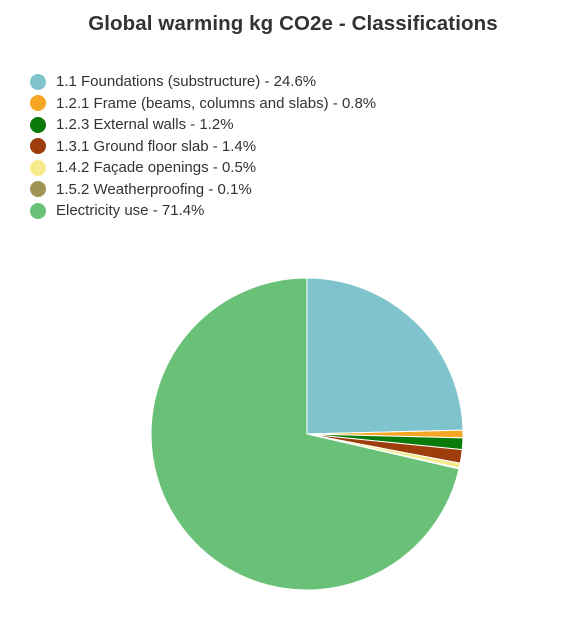  Describe the element at coordinates (156, 168) in the screenshot. I see `legend-label: 1.4.2 Façade openings - 0.5%` at that location.